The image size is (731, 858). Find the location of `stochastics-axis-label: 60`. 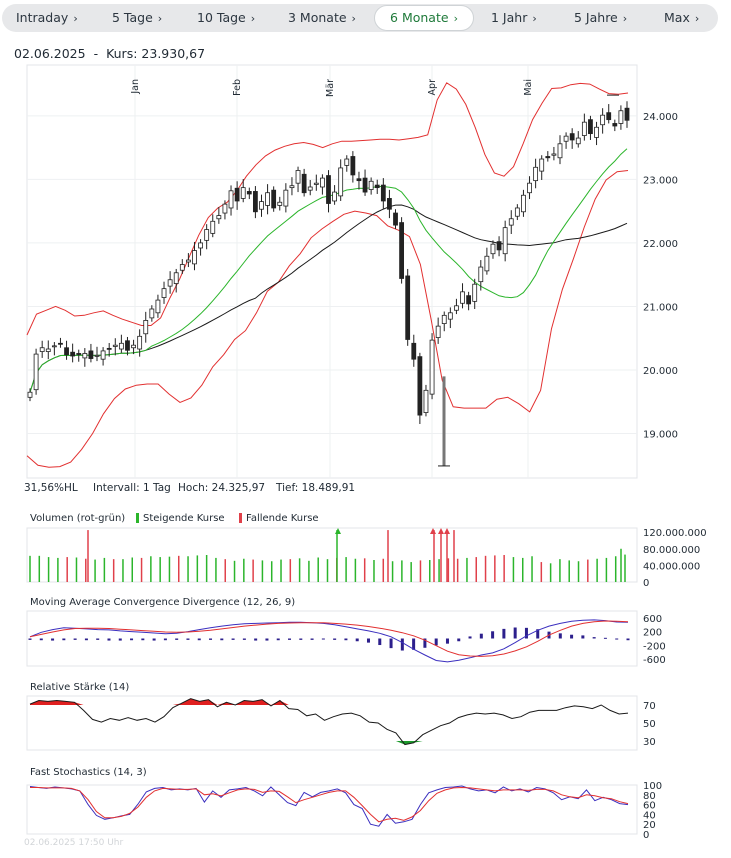

stochastics-axis-label: 60 is located at coordinates (649, 806).